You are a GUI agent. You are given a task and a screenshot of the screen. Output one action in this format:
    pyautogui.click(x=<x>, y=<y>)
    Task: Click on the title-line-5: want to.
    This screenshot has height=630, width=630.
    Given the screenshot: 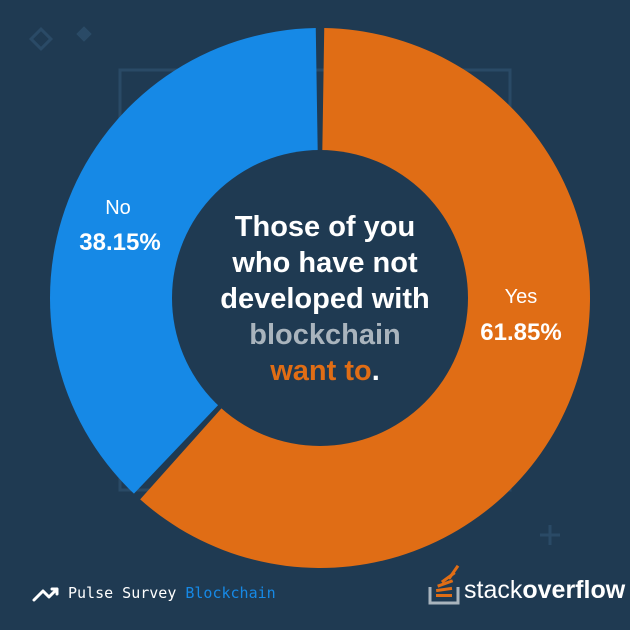 What is the action you would take?
    pyautogui.click(x=324, y=371)
    